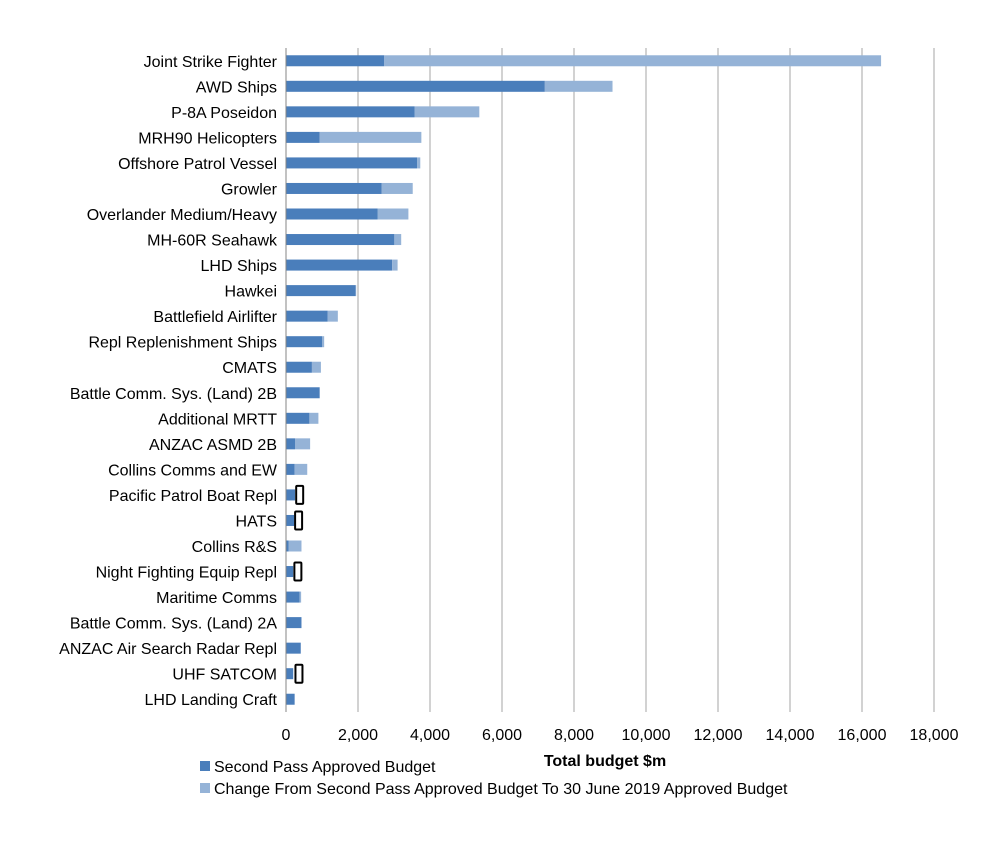 This screenshot has height=850, width=1000. What do you see at coordinates (300, 494) in the screenshot?
I see `highlight-marker-pacific-patrol-boat-repl` at bounding box center [300, 494].